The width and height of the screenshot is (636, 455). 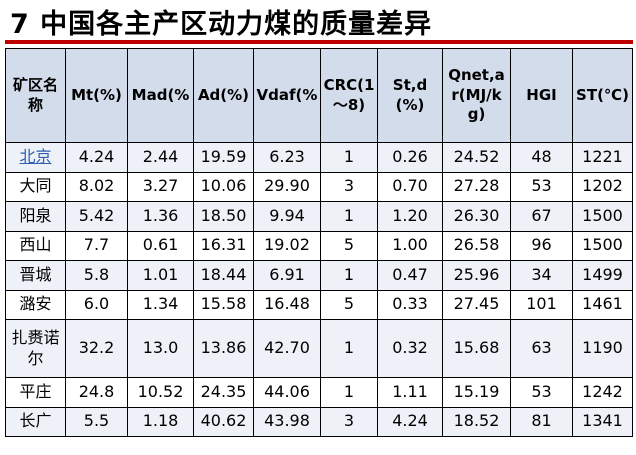 What do you see at coordinates (602, 304) in the screenshot?
I see `table-cell: 1461` at bounding box center [602, 304].